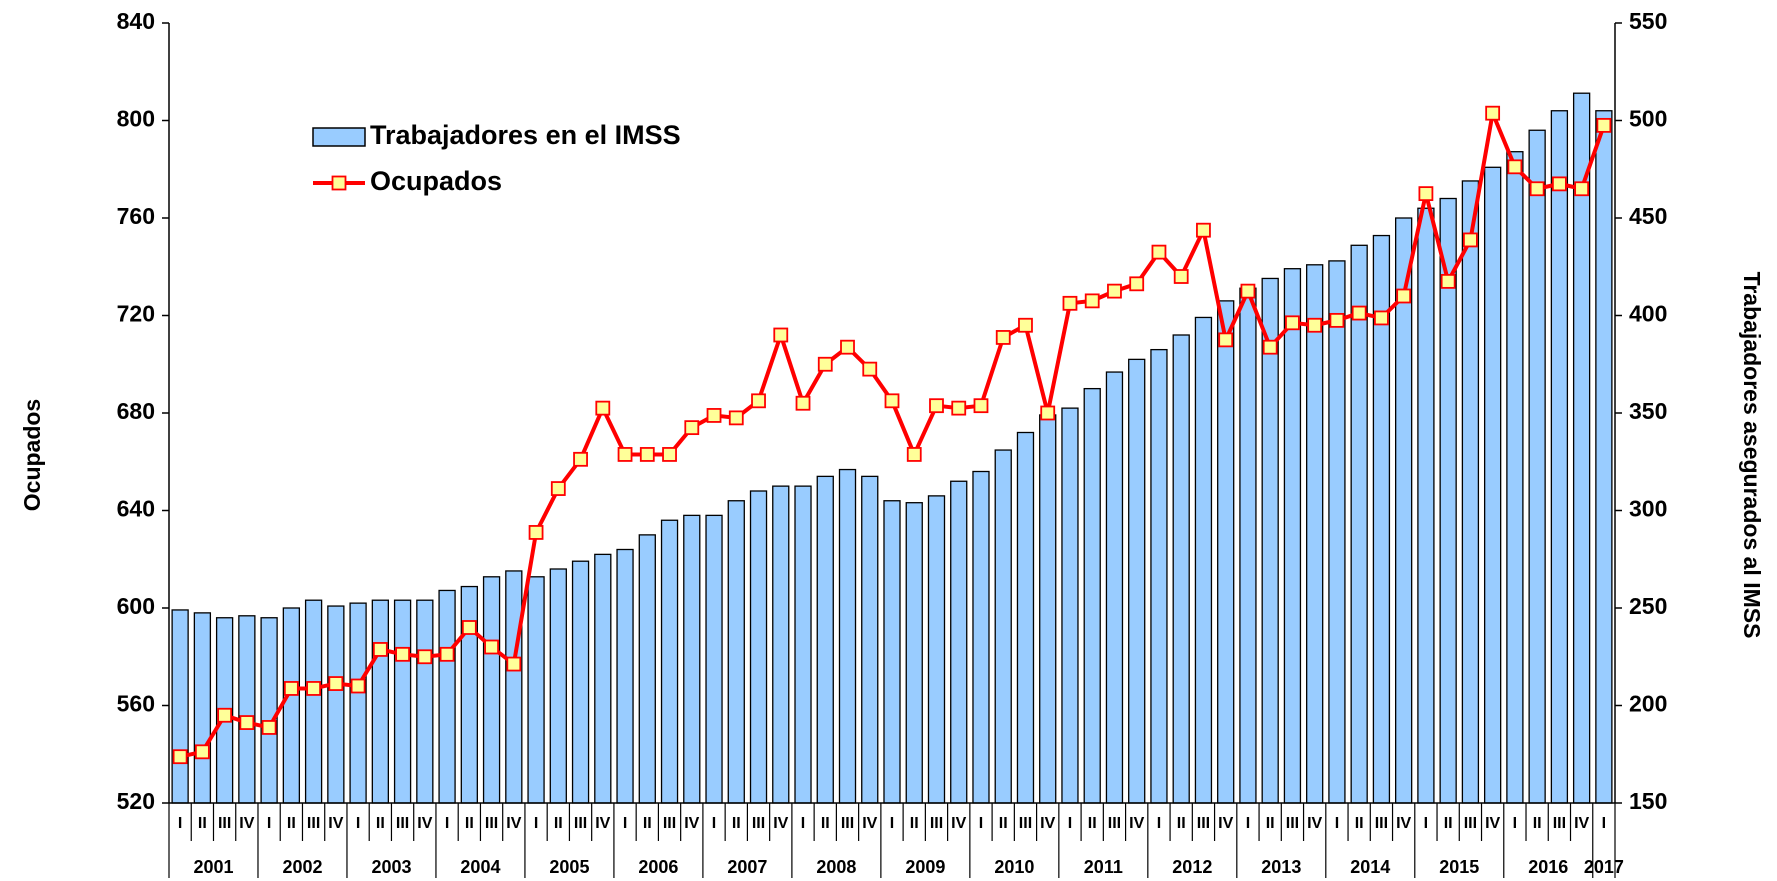 The height and width of the screenshot is (881, 1777). I want to click on year-label: 2008, so click(836, 867).